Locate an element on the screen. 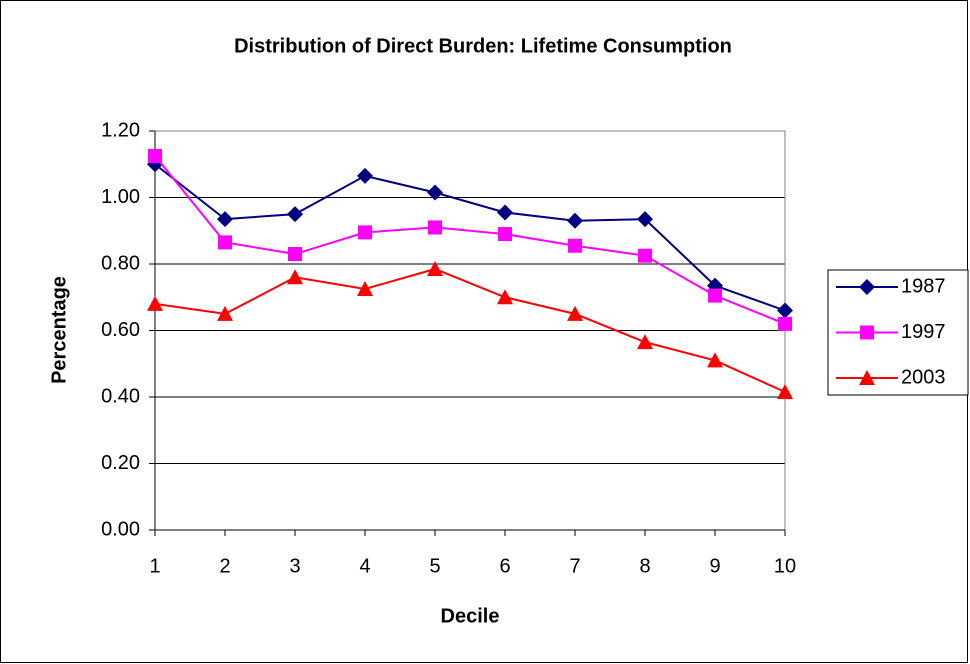  y-tick-label: 0.20 is located at coordinates (120, 463).